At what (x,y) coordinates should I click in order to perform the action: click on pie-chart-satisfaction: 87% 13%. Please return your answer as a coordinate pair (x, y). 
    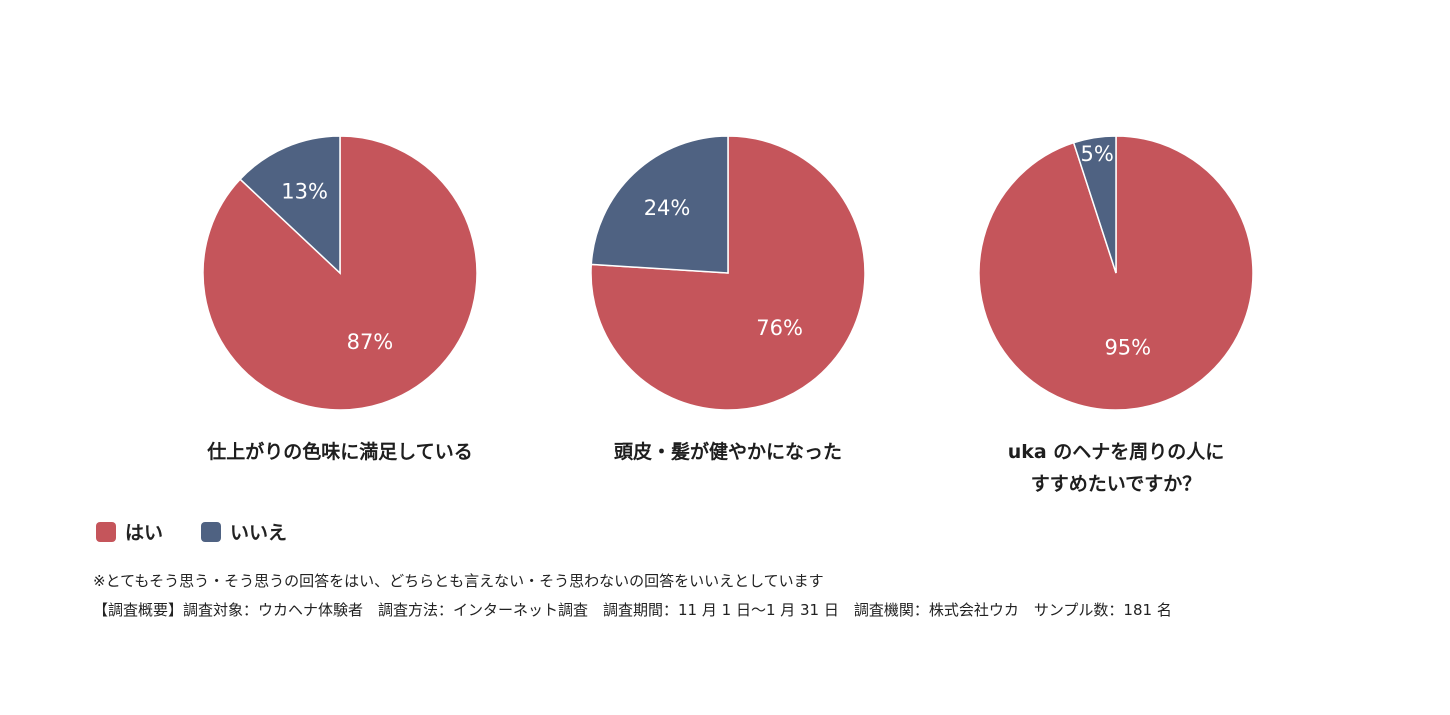
    Looking at the image, I should click on (340, 273).